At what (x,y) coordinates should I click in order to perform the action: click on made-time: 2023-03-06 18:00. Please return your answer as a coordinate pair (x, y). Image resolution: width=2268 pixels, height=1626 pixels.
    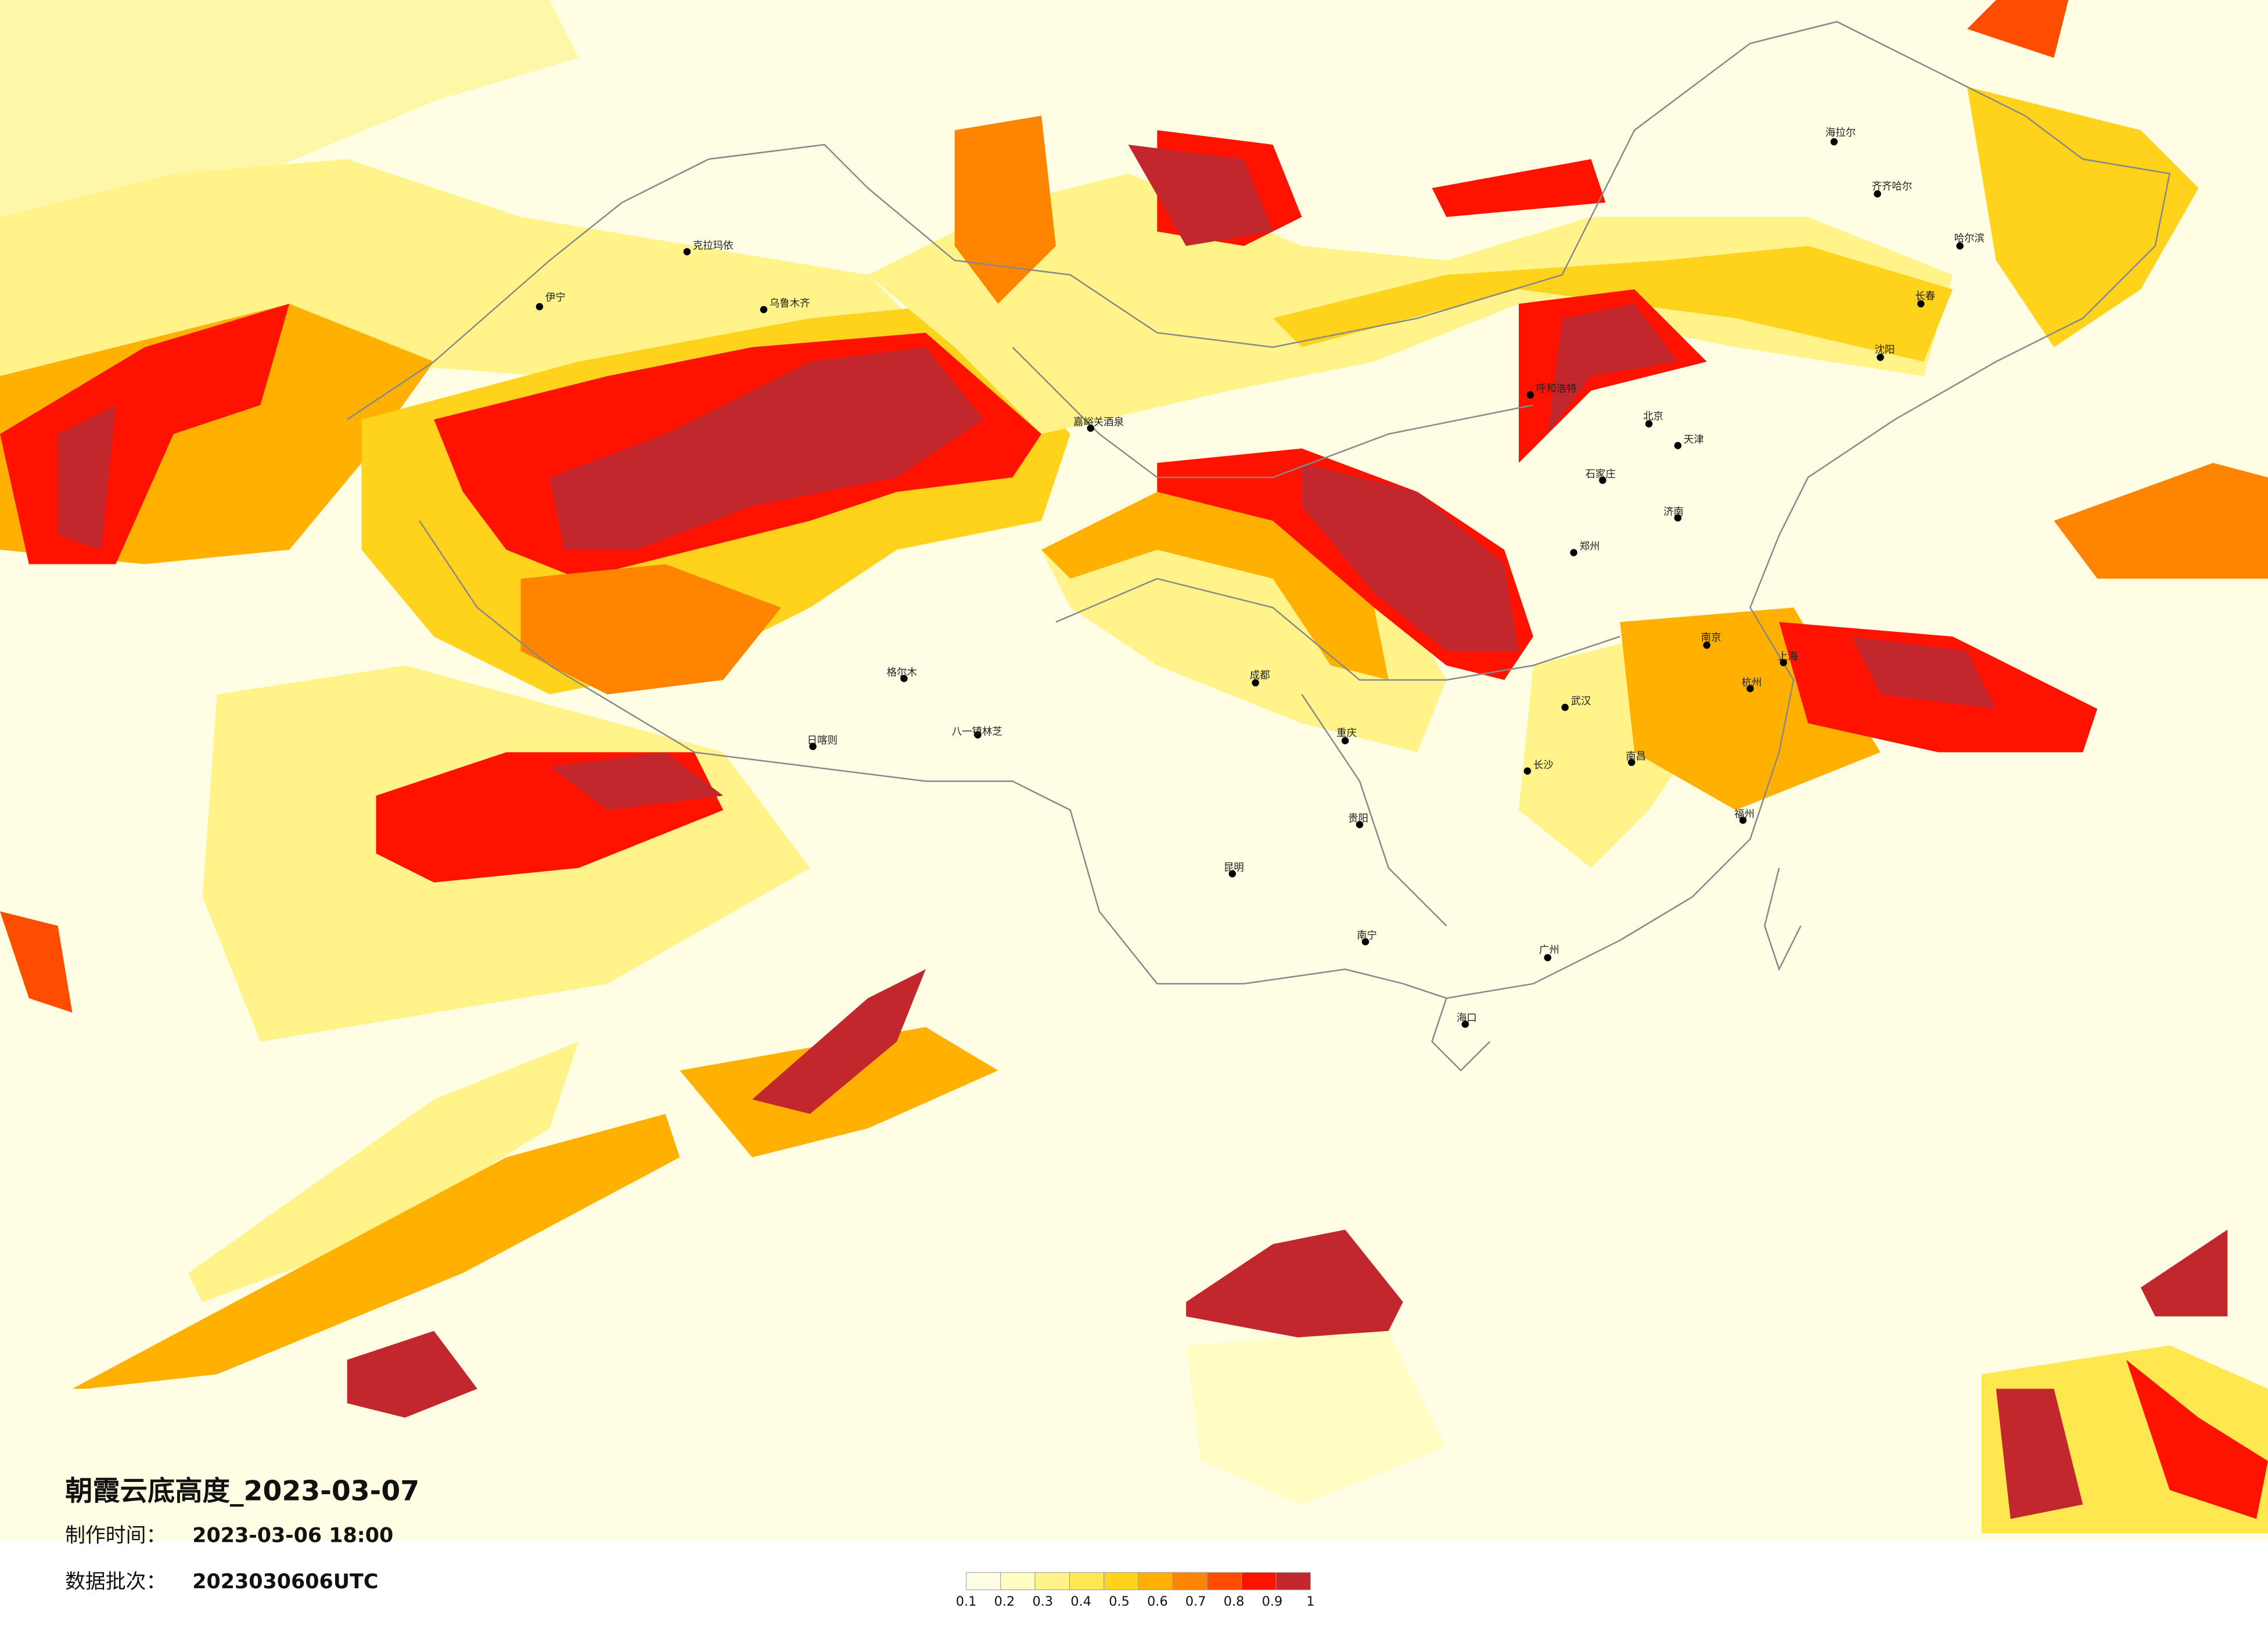
    Looking at the image, I should click on (292, 1536).